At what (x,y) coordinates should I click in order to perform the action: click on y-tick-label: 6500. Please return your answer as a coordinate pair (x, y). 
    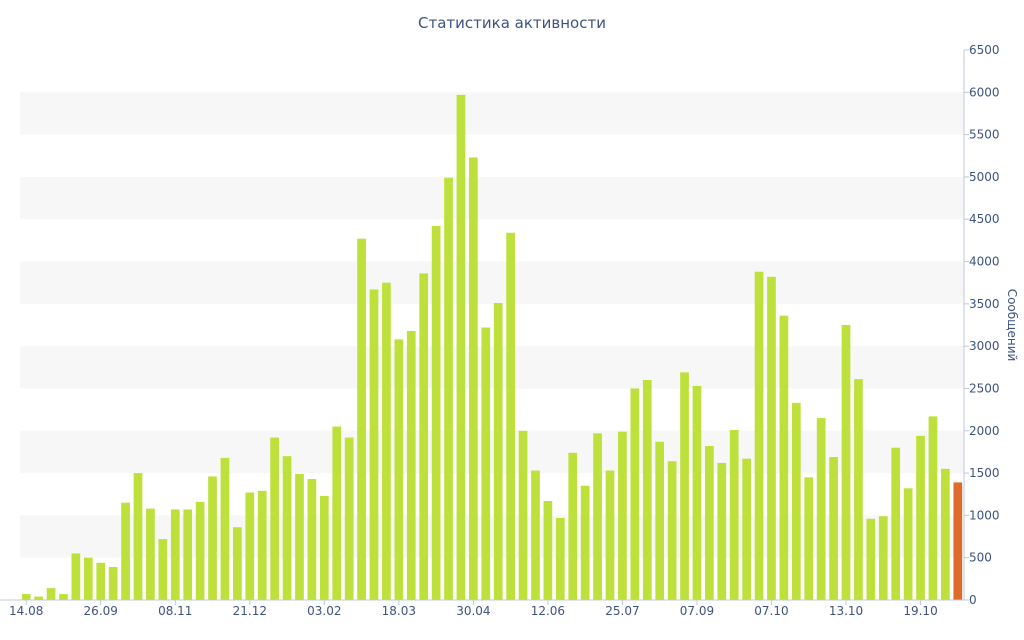
    Looking at the image, I should click on (984, 50).